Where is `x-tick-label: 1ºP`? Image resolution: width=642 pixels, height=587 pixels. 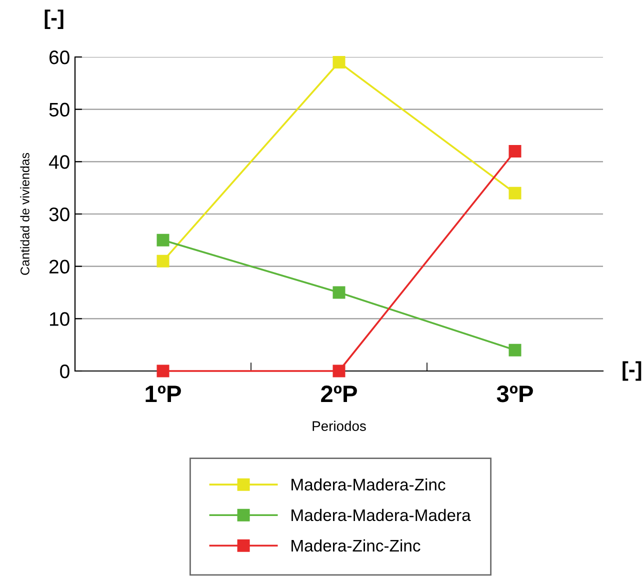 x-tick-label: 1ºP is located at coordinates (163, 394).